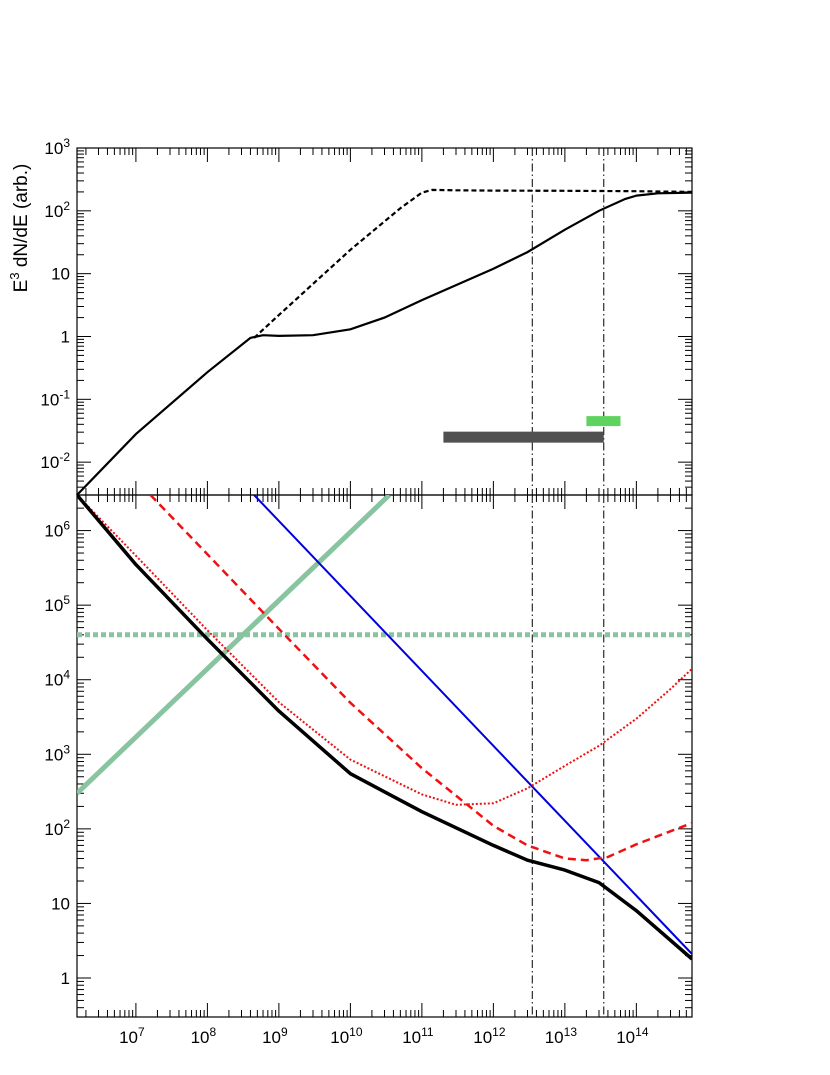 The width and height of the screenshot is (830, 1075). I want to click on y-tick-label: 10⁶, so click(57, 530).